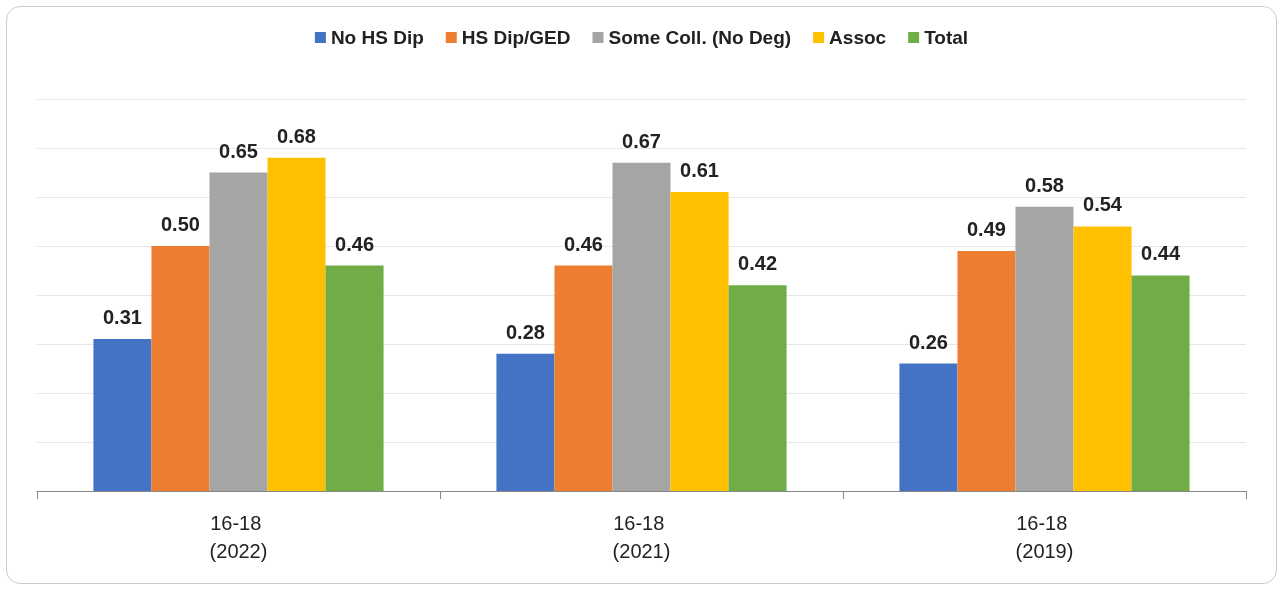 This screenshot has height=592, width=1285. I want to click on x-tick-label: 16-18 (2019), so click(1044, 537).